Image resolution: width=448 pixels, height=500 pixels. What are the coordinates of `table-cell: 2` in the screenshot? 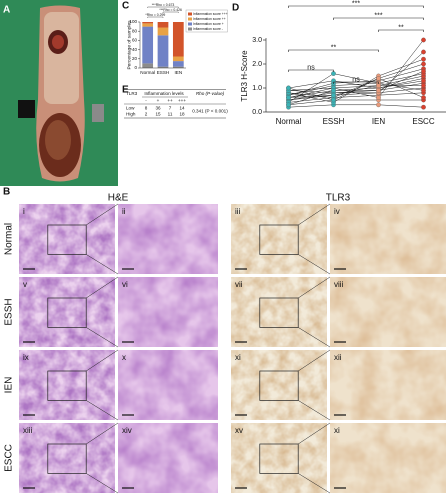 It's located at (146, 114).